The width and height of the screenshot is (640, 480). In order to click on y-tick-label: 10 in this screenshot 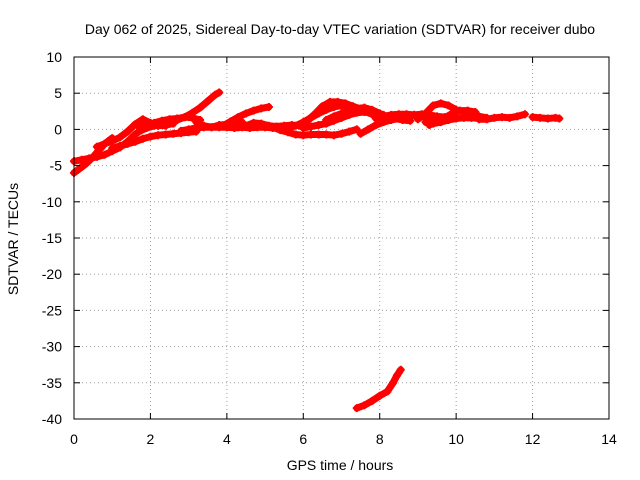, I will do `click(54, 57)`.